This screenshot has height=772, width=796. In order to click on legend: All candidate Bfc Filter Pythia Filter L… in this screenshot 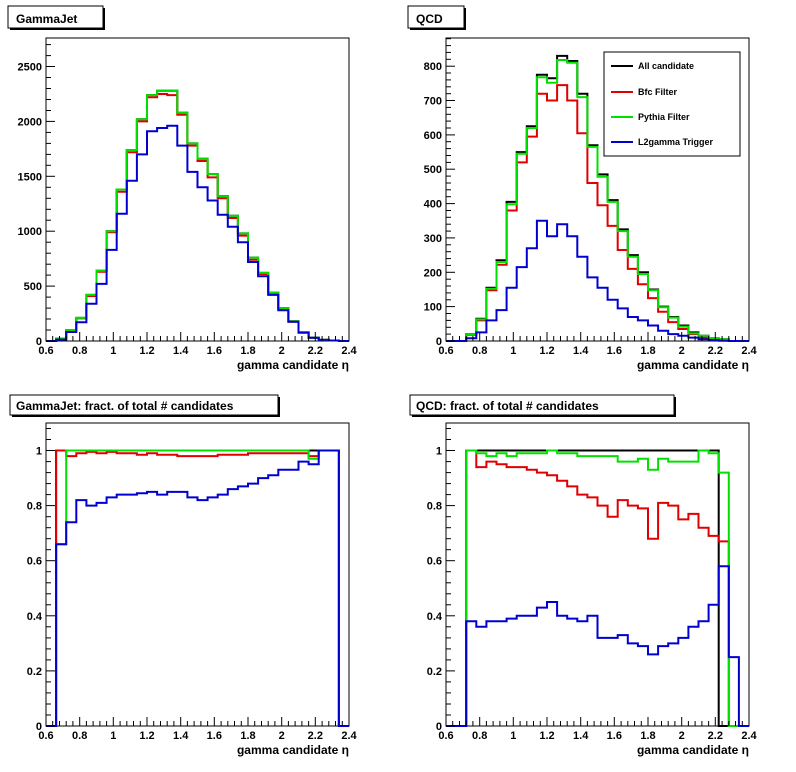, I will do `click(672, 104)`.